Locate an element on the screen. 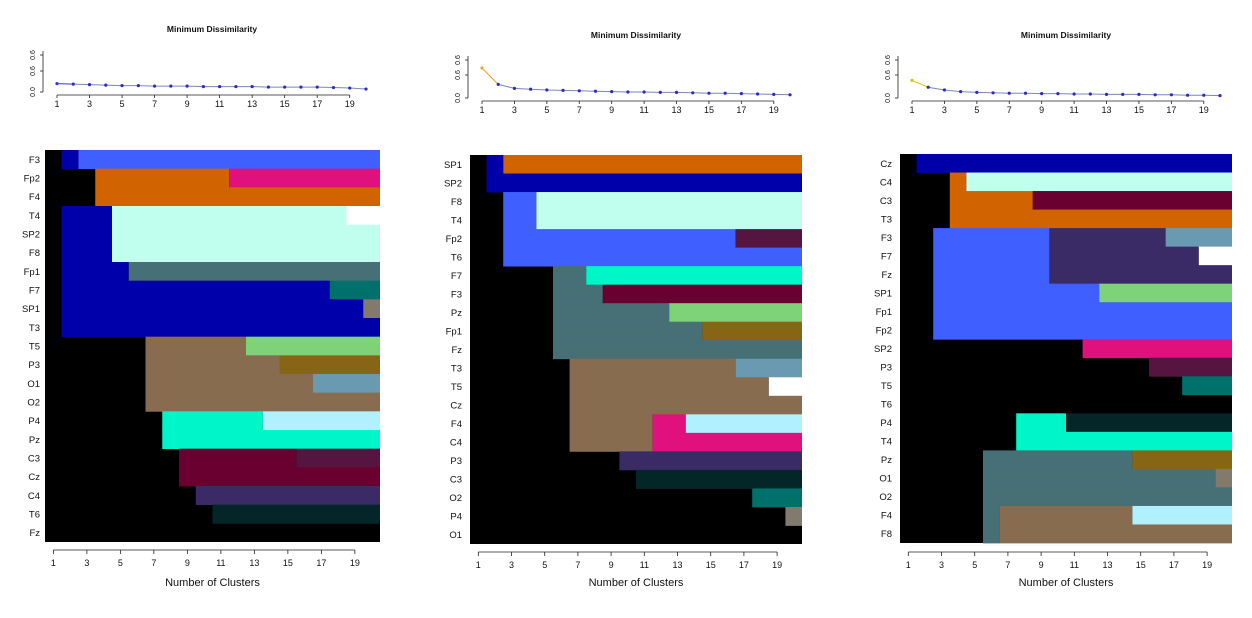 This screenshot has height=618, width=1252. row-label: O1 is located at coordinates (455, 535).